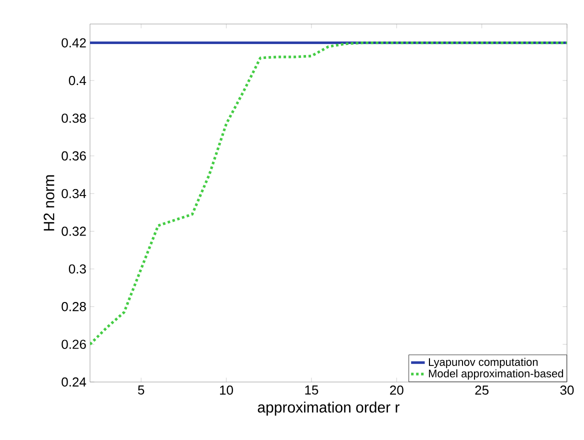 Image resolution: width=584 pixels, height=440 pixels. I want to click on y-tick-label: 0.38, so click(74, 118).